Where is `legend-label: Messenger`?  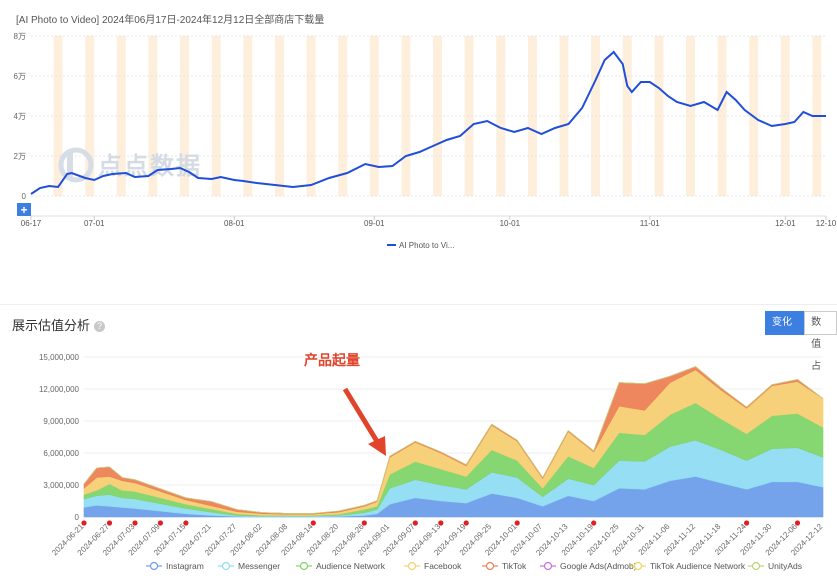
legend-label: Messenger is located at coordinates (259, 566).